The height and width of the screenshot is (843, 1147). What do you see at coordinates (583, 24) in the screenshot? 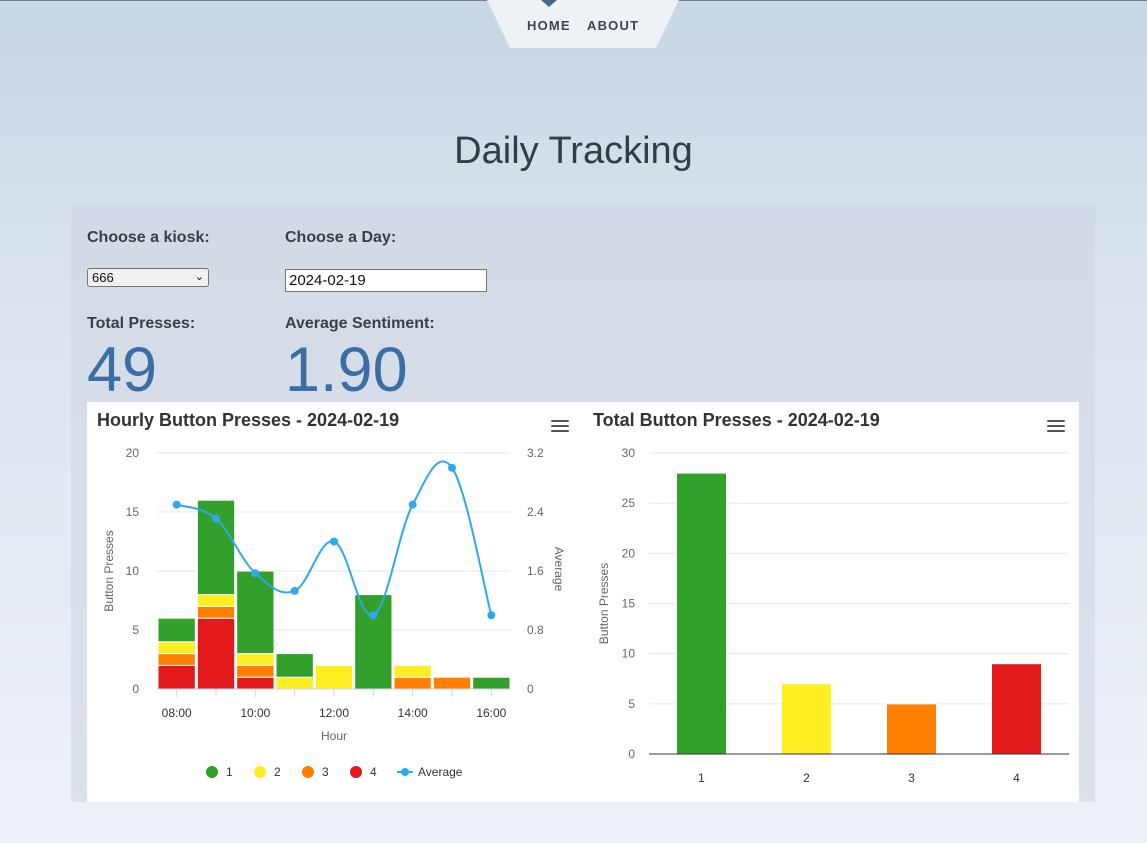
I see `nav-tab` at bounding box center [583, 24].